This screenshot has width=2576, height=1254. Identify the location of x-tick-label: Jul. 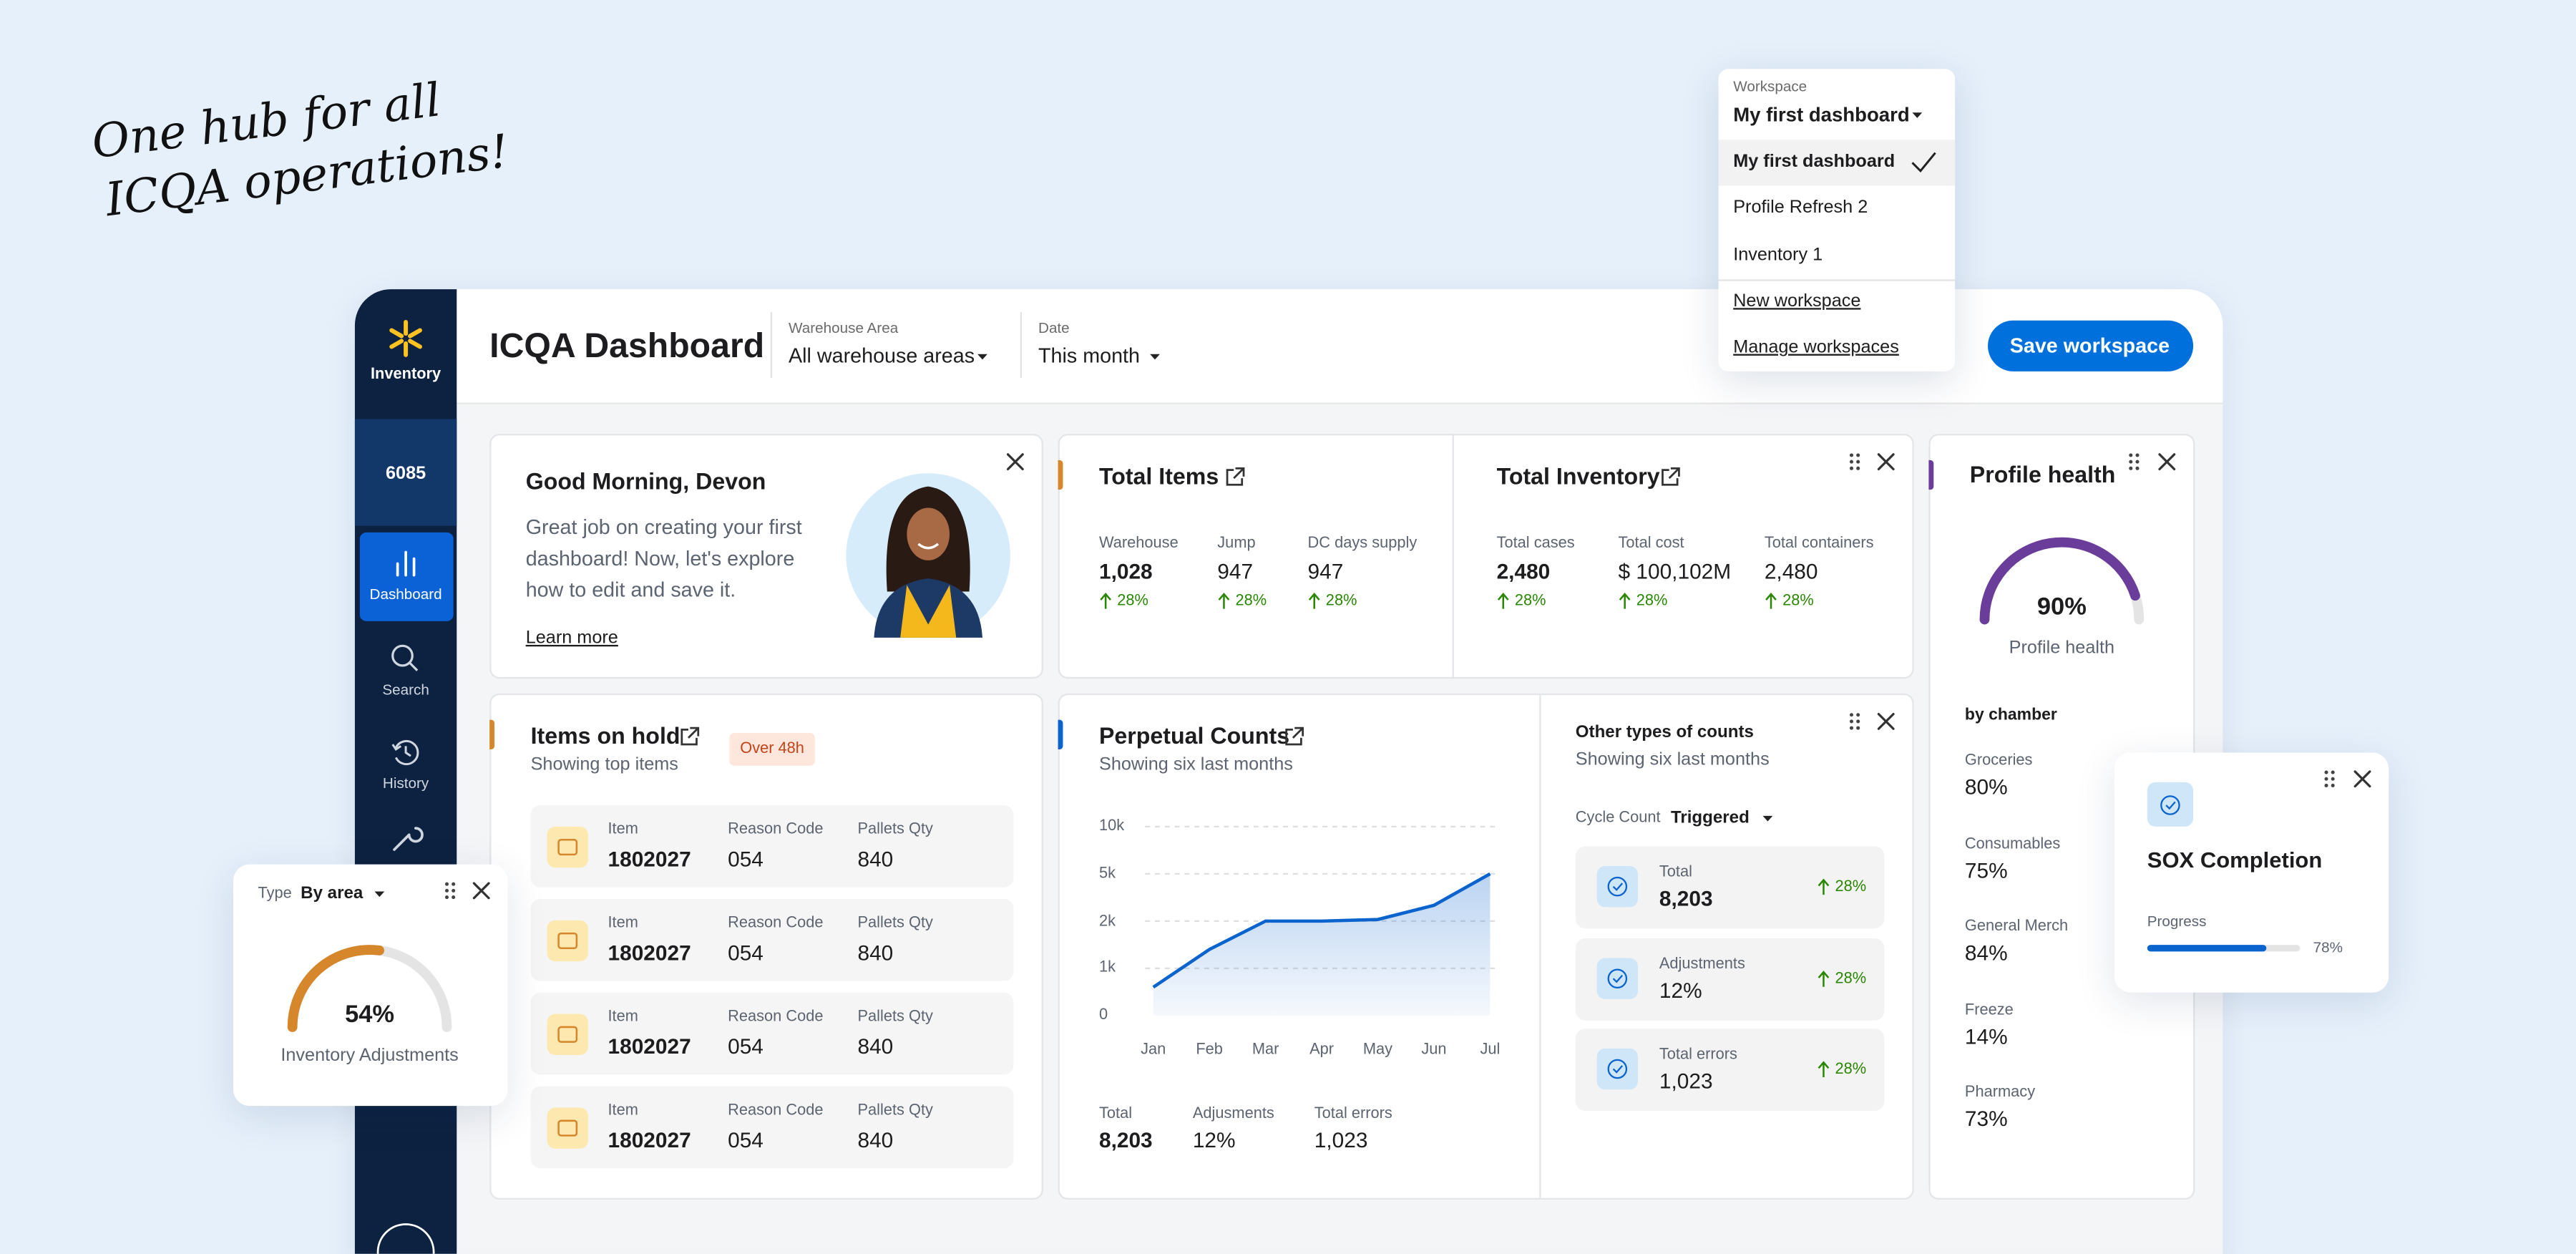
(1490, 1050).